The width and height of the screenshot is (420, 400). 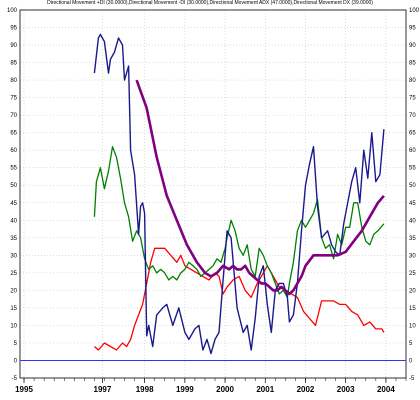 What do you see at coordinates (13, 221) in the screenshot?
I see `y-tick-label-left: 40` at bounding box center [13, 221].